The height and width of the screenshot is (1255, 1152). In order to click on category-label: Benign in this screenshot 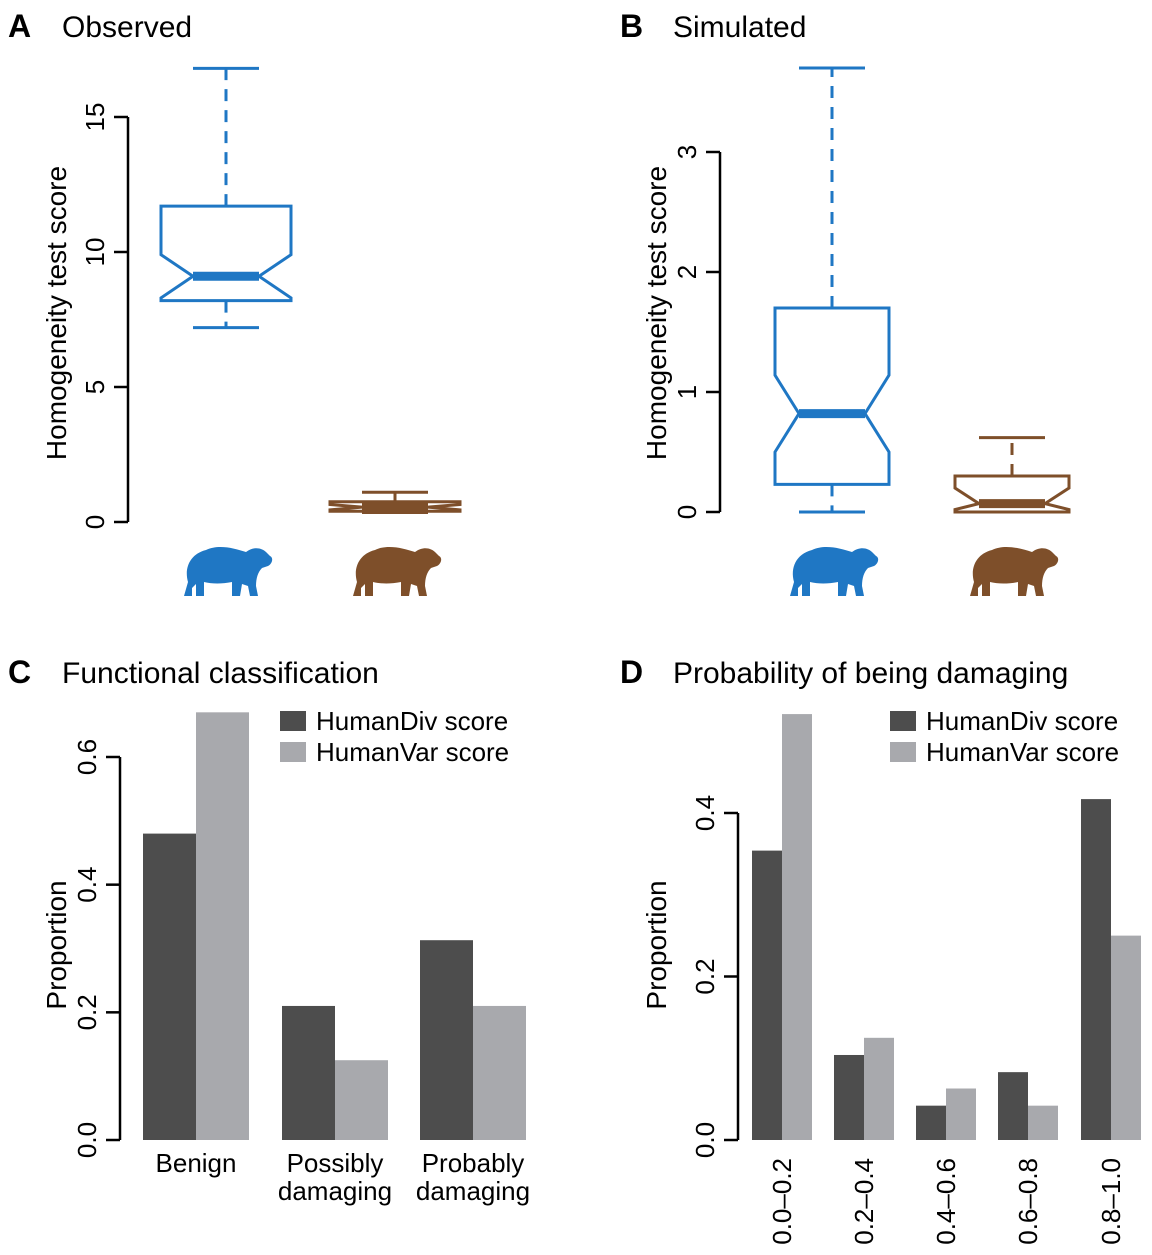, I will do `click(196, 1163)`.